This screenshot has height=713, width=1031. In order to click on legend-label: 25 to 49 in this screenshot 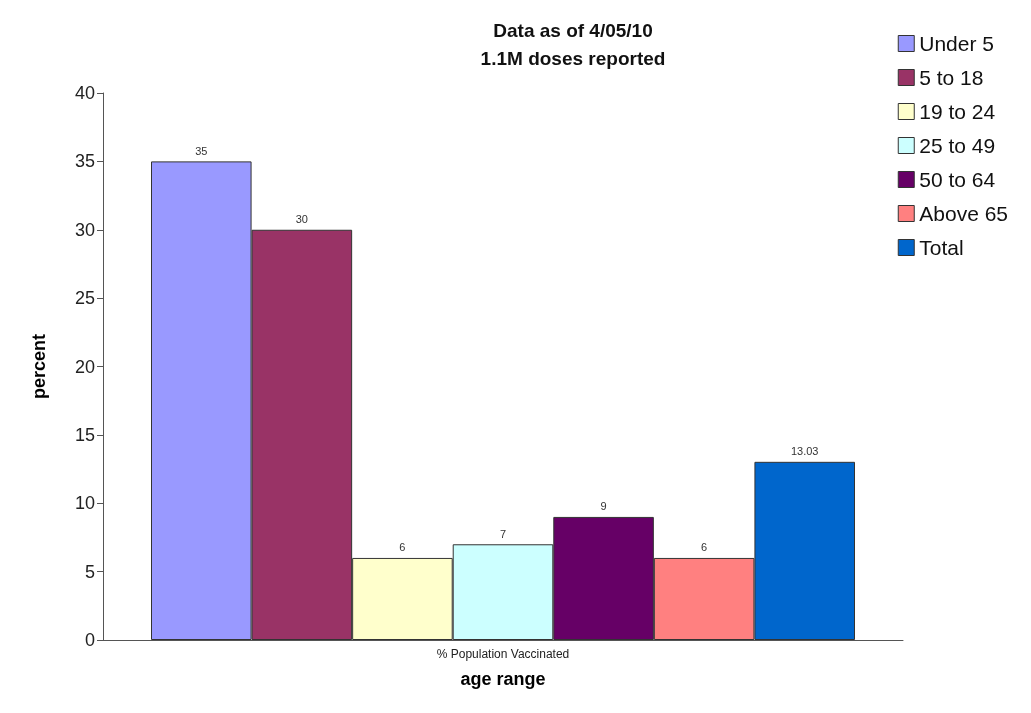, I will do `click(957, 145)`.